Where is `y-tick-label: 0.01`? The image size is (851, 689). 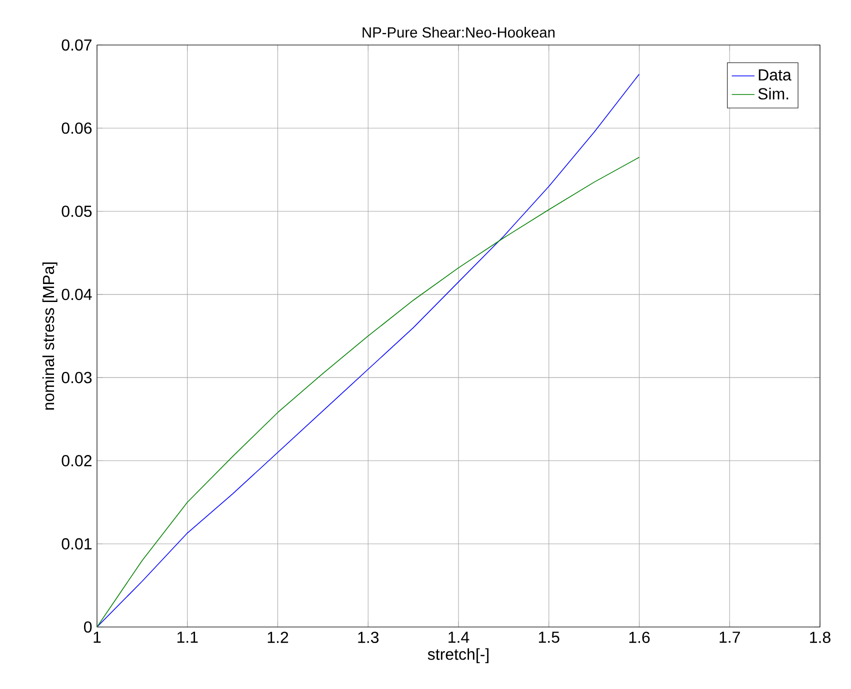
y-tick-label: 0.01 is located at coordinates (77, 544).